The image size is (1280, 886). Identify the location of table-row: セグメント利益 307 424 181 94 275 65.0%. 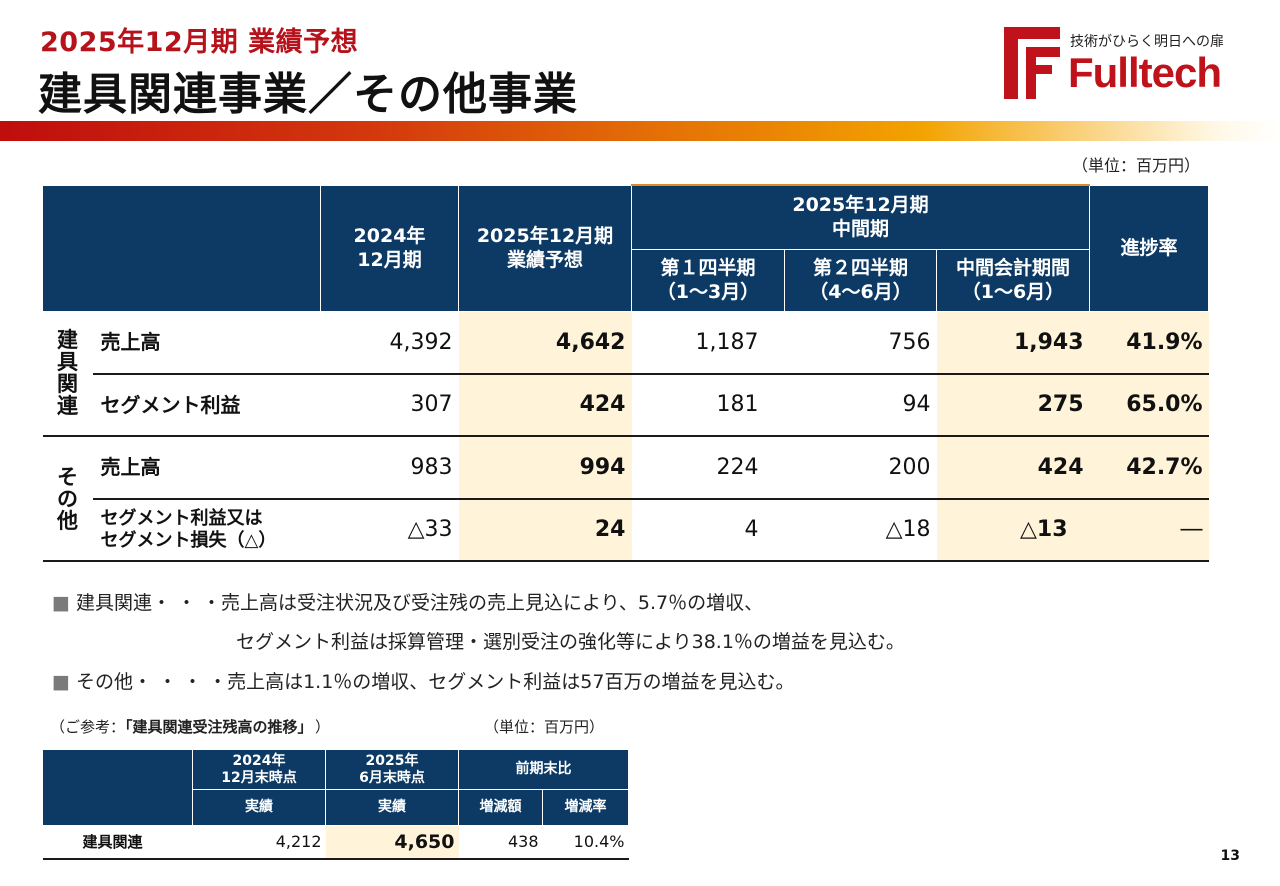
(626, 405).